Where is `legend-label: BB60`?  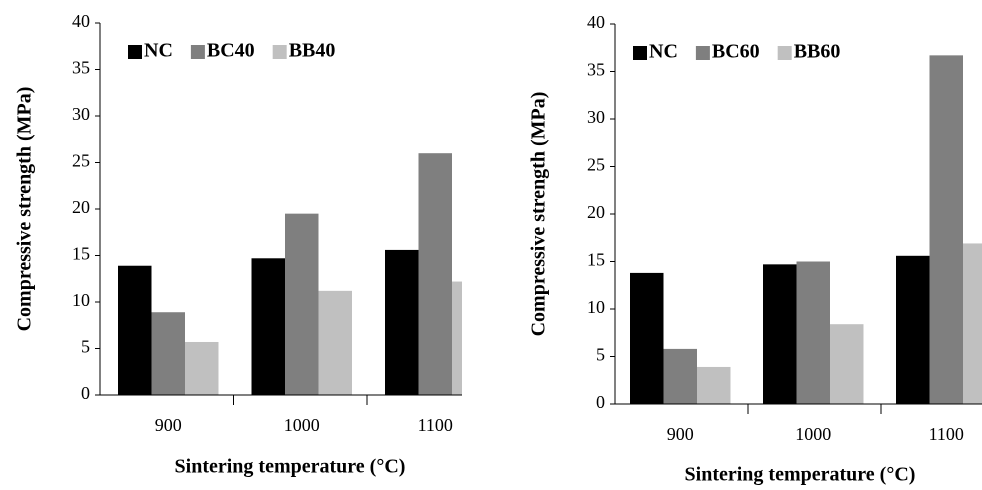 legend-label: BB60 is located at coordinates (817, 52).